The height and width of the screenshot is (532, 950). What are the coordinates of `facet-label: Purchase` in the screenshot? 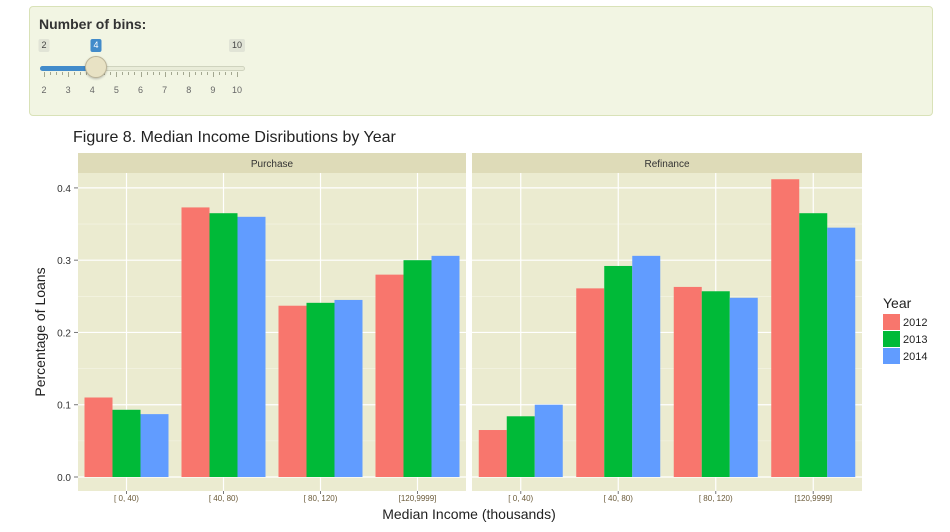 It's located at (272, 164).